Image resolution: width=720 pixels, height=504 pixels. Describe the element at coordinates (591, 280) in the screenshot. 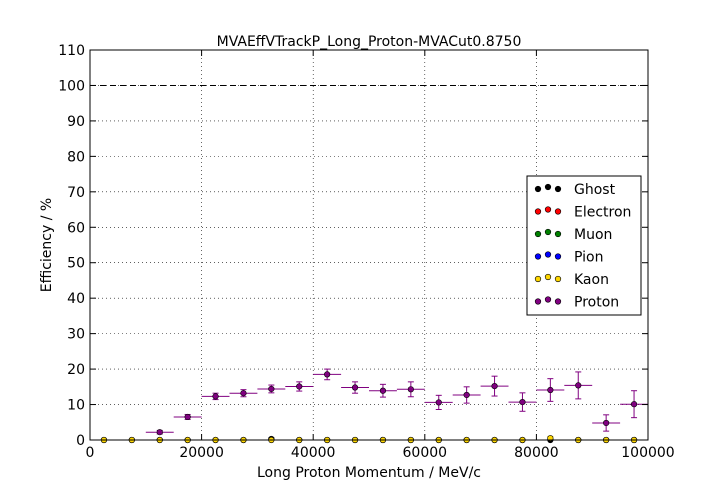

I see `legend-label-kaon: Kaon` at that location.